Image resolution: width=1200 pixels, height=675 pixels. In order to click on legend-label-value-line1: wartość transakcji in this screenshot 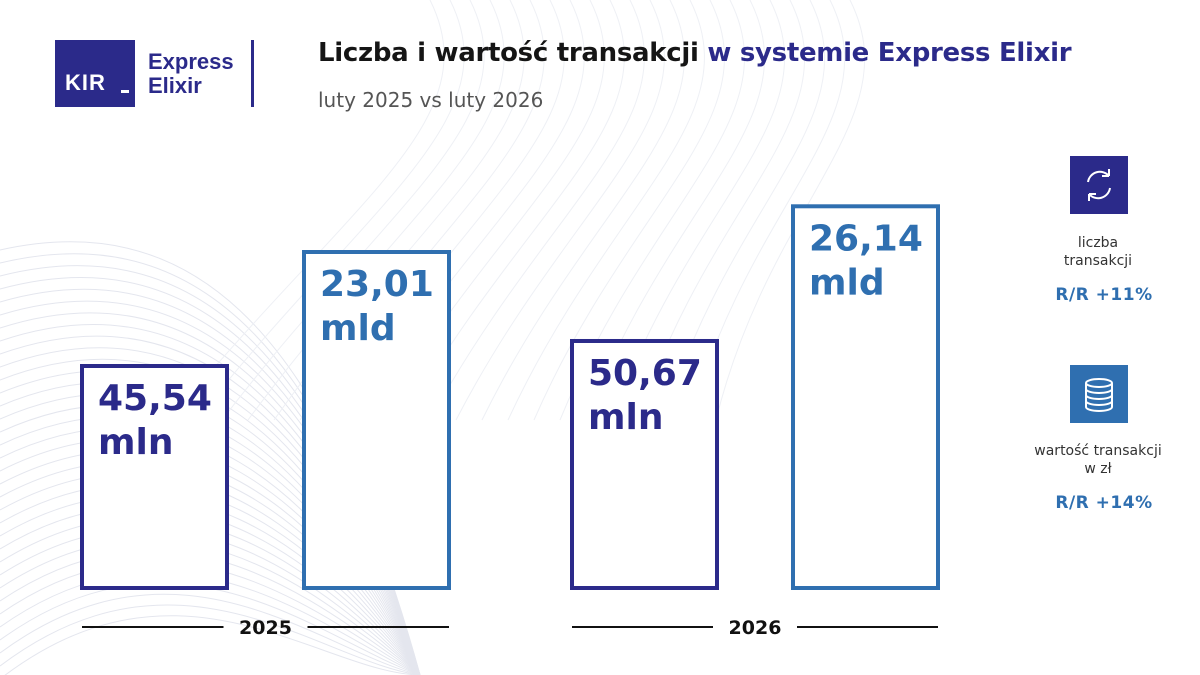, I will do `click(1098, 451)`.